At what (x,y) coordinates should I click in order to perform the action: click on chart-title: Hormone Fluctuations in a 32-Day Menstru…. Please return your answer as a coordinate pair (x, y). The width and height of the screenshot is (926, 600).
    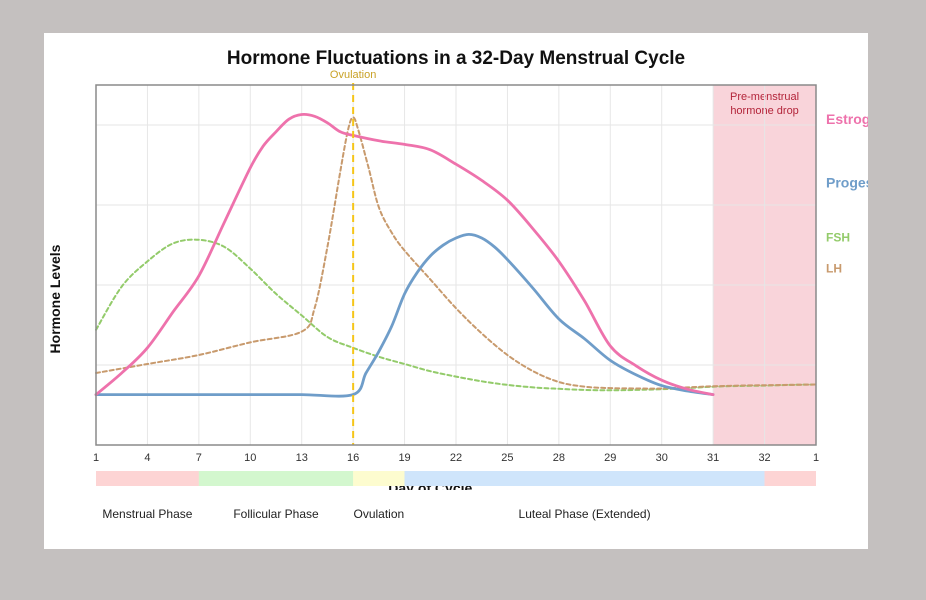
    Looking at the image, I should click on (456, 58).